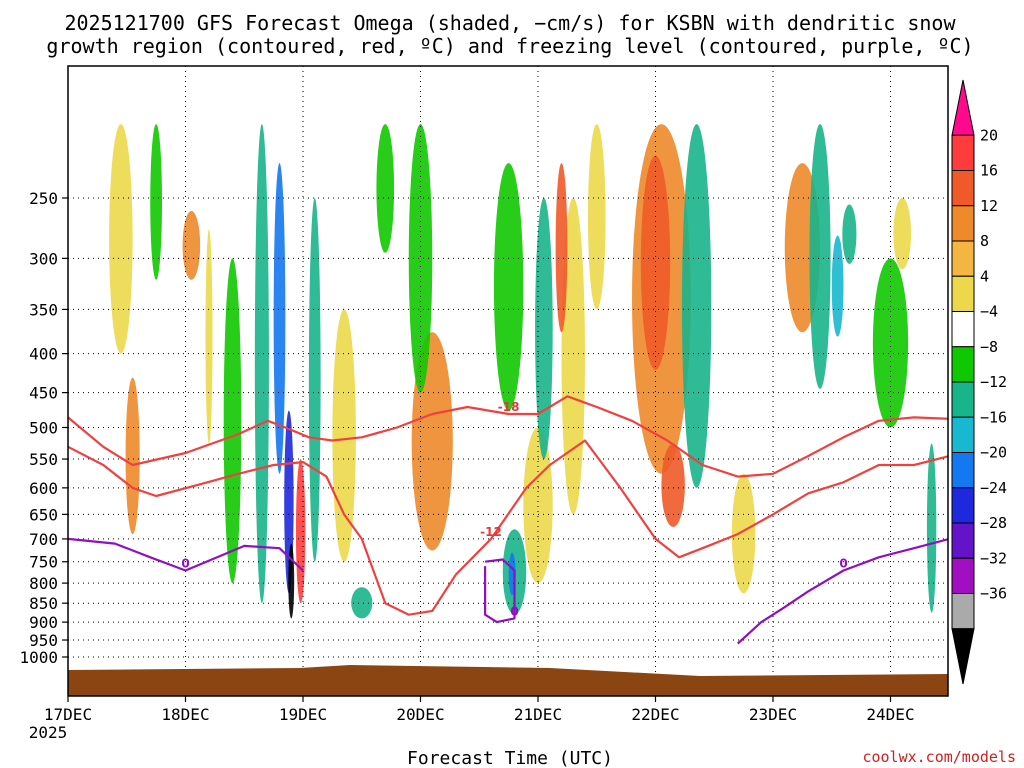 Image resolution: width=1024 pixels, height=768 pixels. Describe the element at coordinates (989, 171) in the screenshot. I see `colorbar-label: 16` at that location.